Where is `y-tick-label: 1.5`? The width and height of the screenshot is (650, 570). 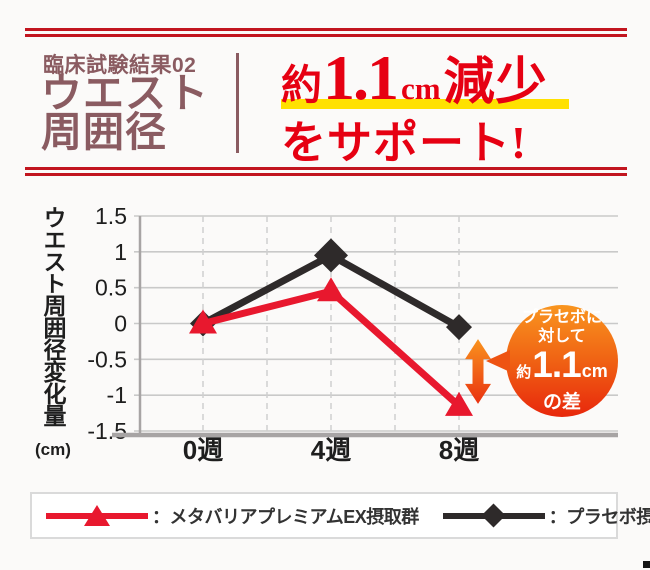 y-tick-label: 1.5 is located at coordinates (111, 216).